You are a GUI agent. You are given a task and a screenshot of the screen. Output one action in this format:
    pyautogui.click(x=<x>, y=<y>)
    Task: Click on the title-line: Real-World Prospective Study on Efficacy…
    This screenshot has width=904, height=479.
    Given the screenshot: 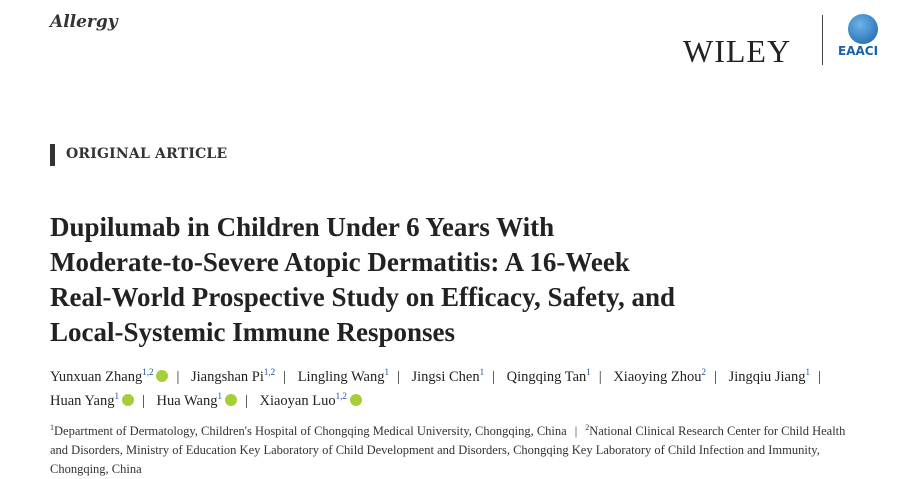 What is the action you would take?
    pyautogui.click(x=362, y=297)
    